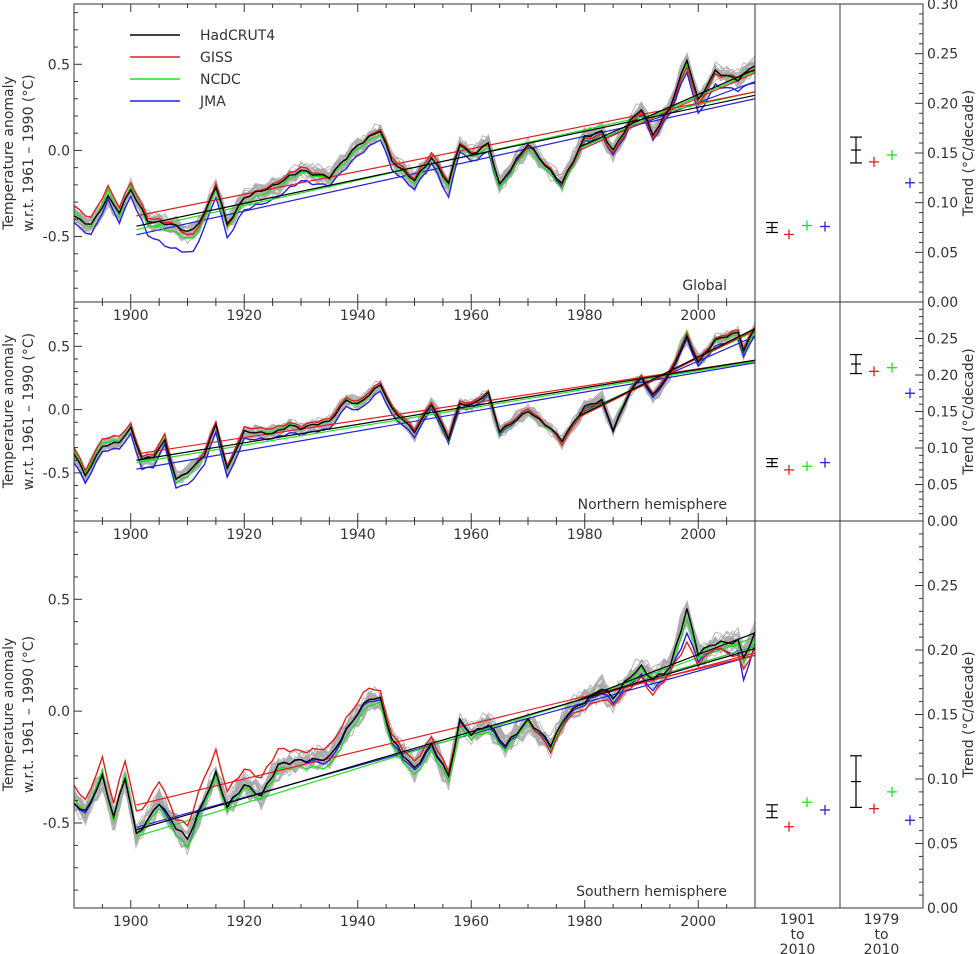  I want to click on panel-2-trend-tick-label: 0.20, so click(942, 376).